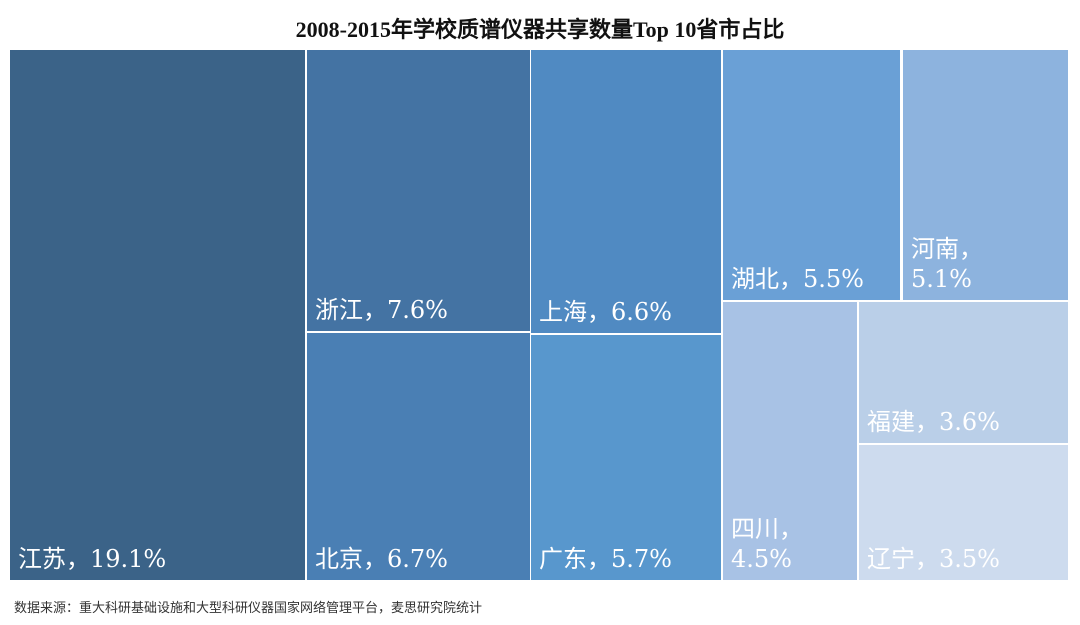 The image size is (1080, 625). What do you see at coordinates (790, 441) in the screenshot?
I see `tile-7: 四川， 4.5%` at bounding box center [790, 441].